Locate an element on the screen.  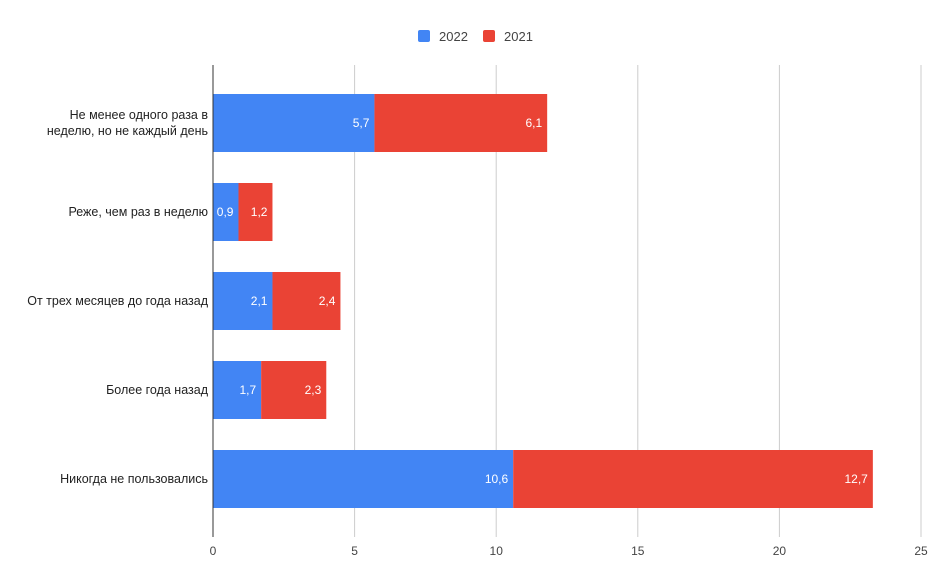
data-label-2021-4: 12,7 is located at coordinates (856, 479).